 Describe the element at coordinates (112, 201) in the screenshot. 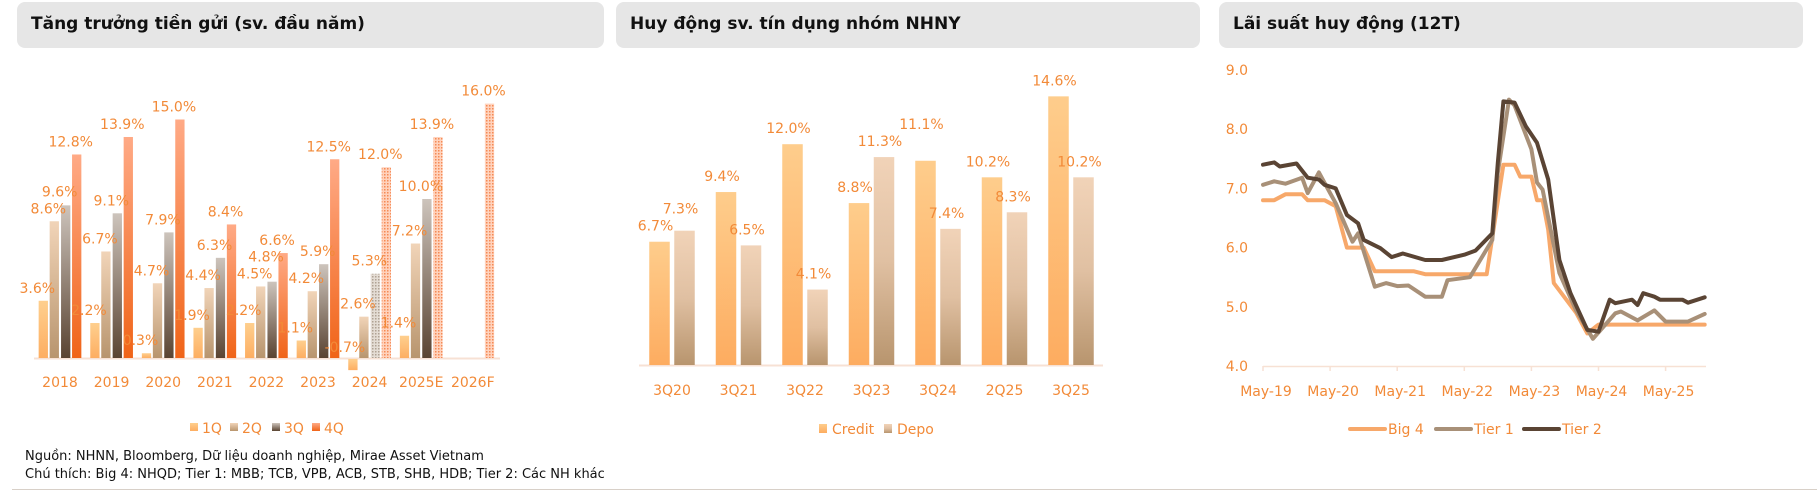

I see `data-label: 9.1%` at that location.